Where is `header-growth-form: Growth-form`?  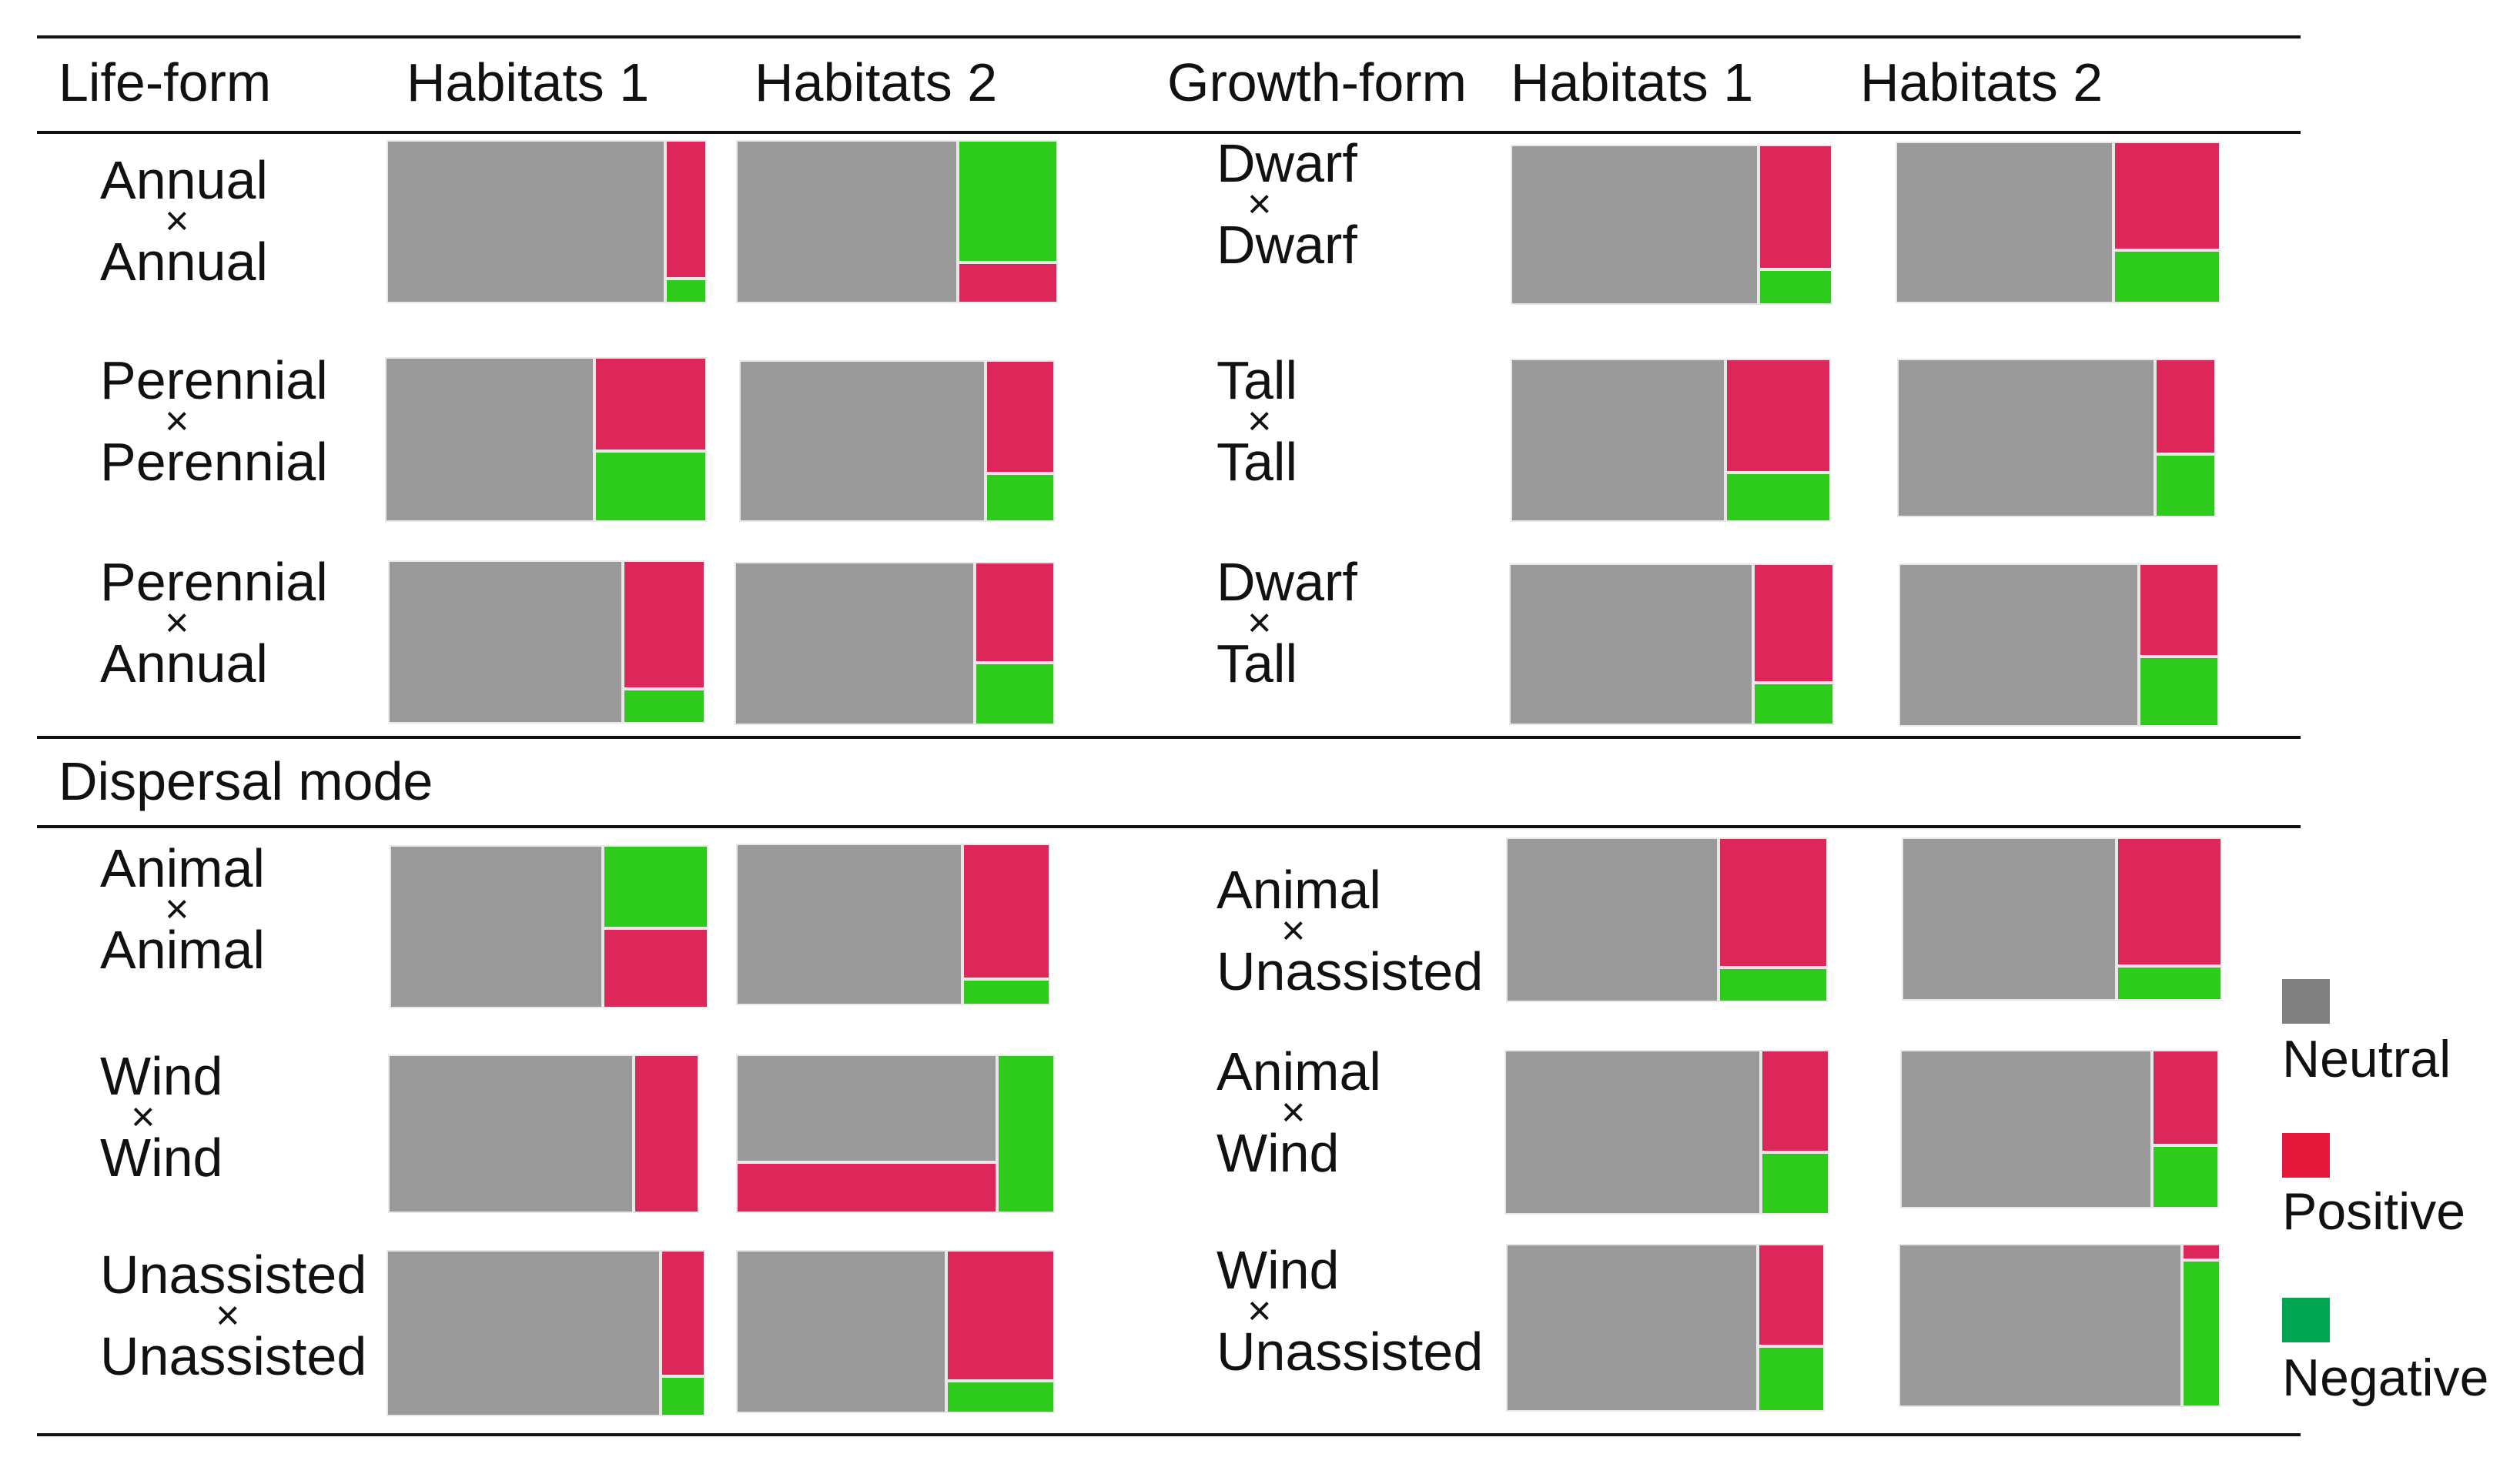 header-growth-form: Growth-form is located at coordinates (1317, 82).